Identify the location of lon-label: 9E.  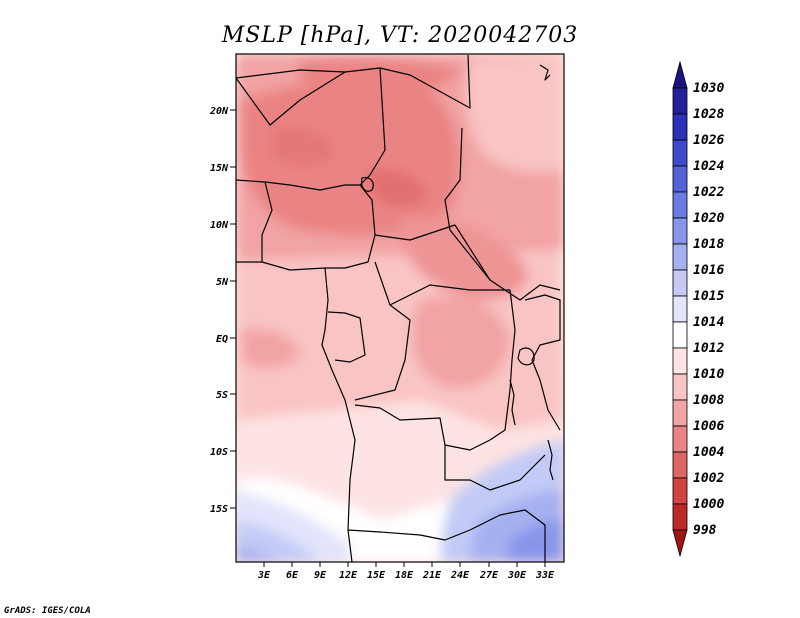
(320, 575).